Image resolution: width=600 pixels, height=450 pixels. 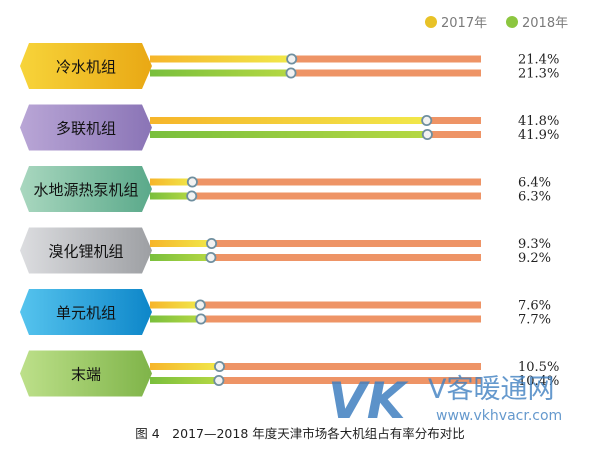 I want to click on watermark: VK V客暖通网 www.vkhvacr.com, so click(x=445, y=401).